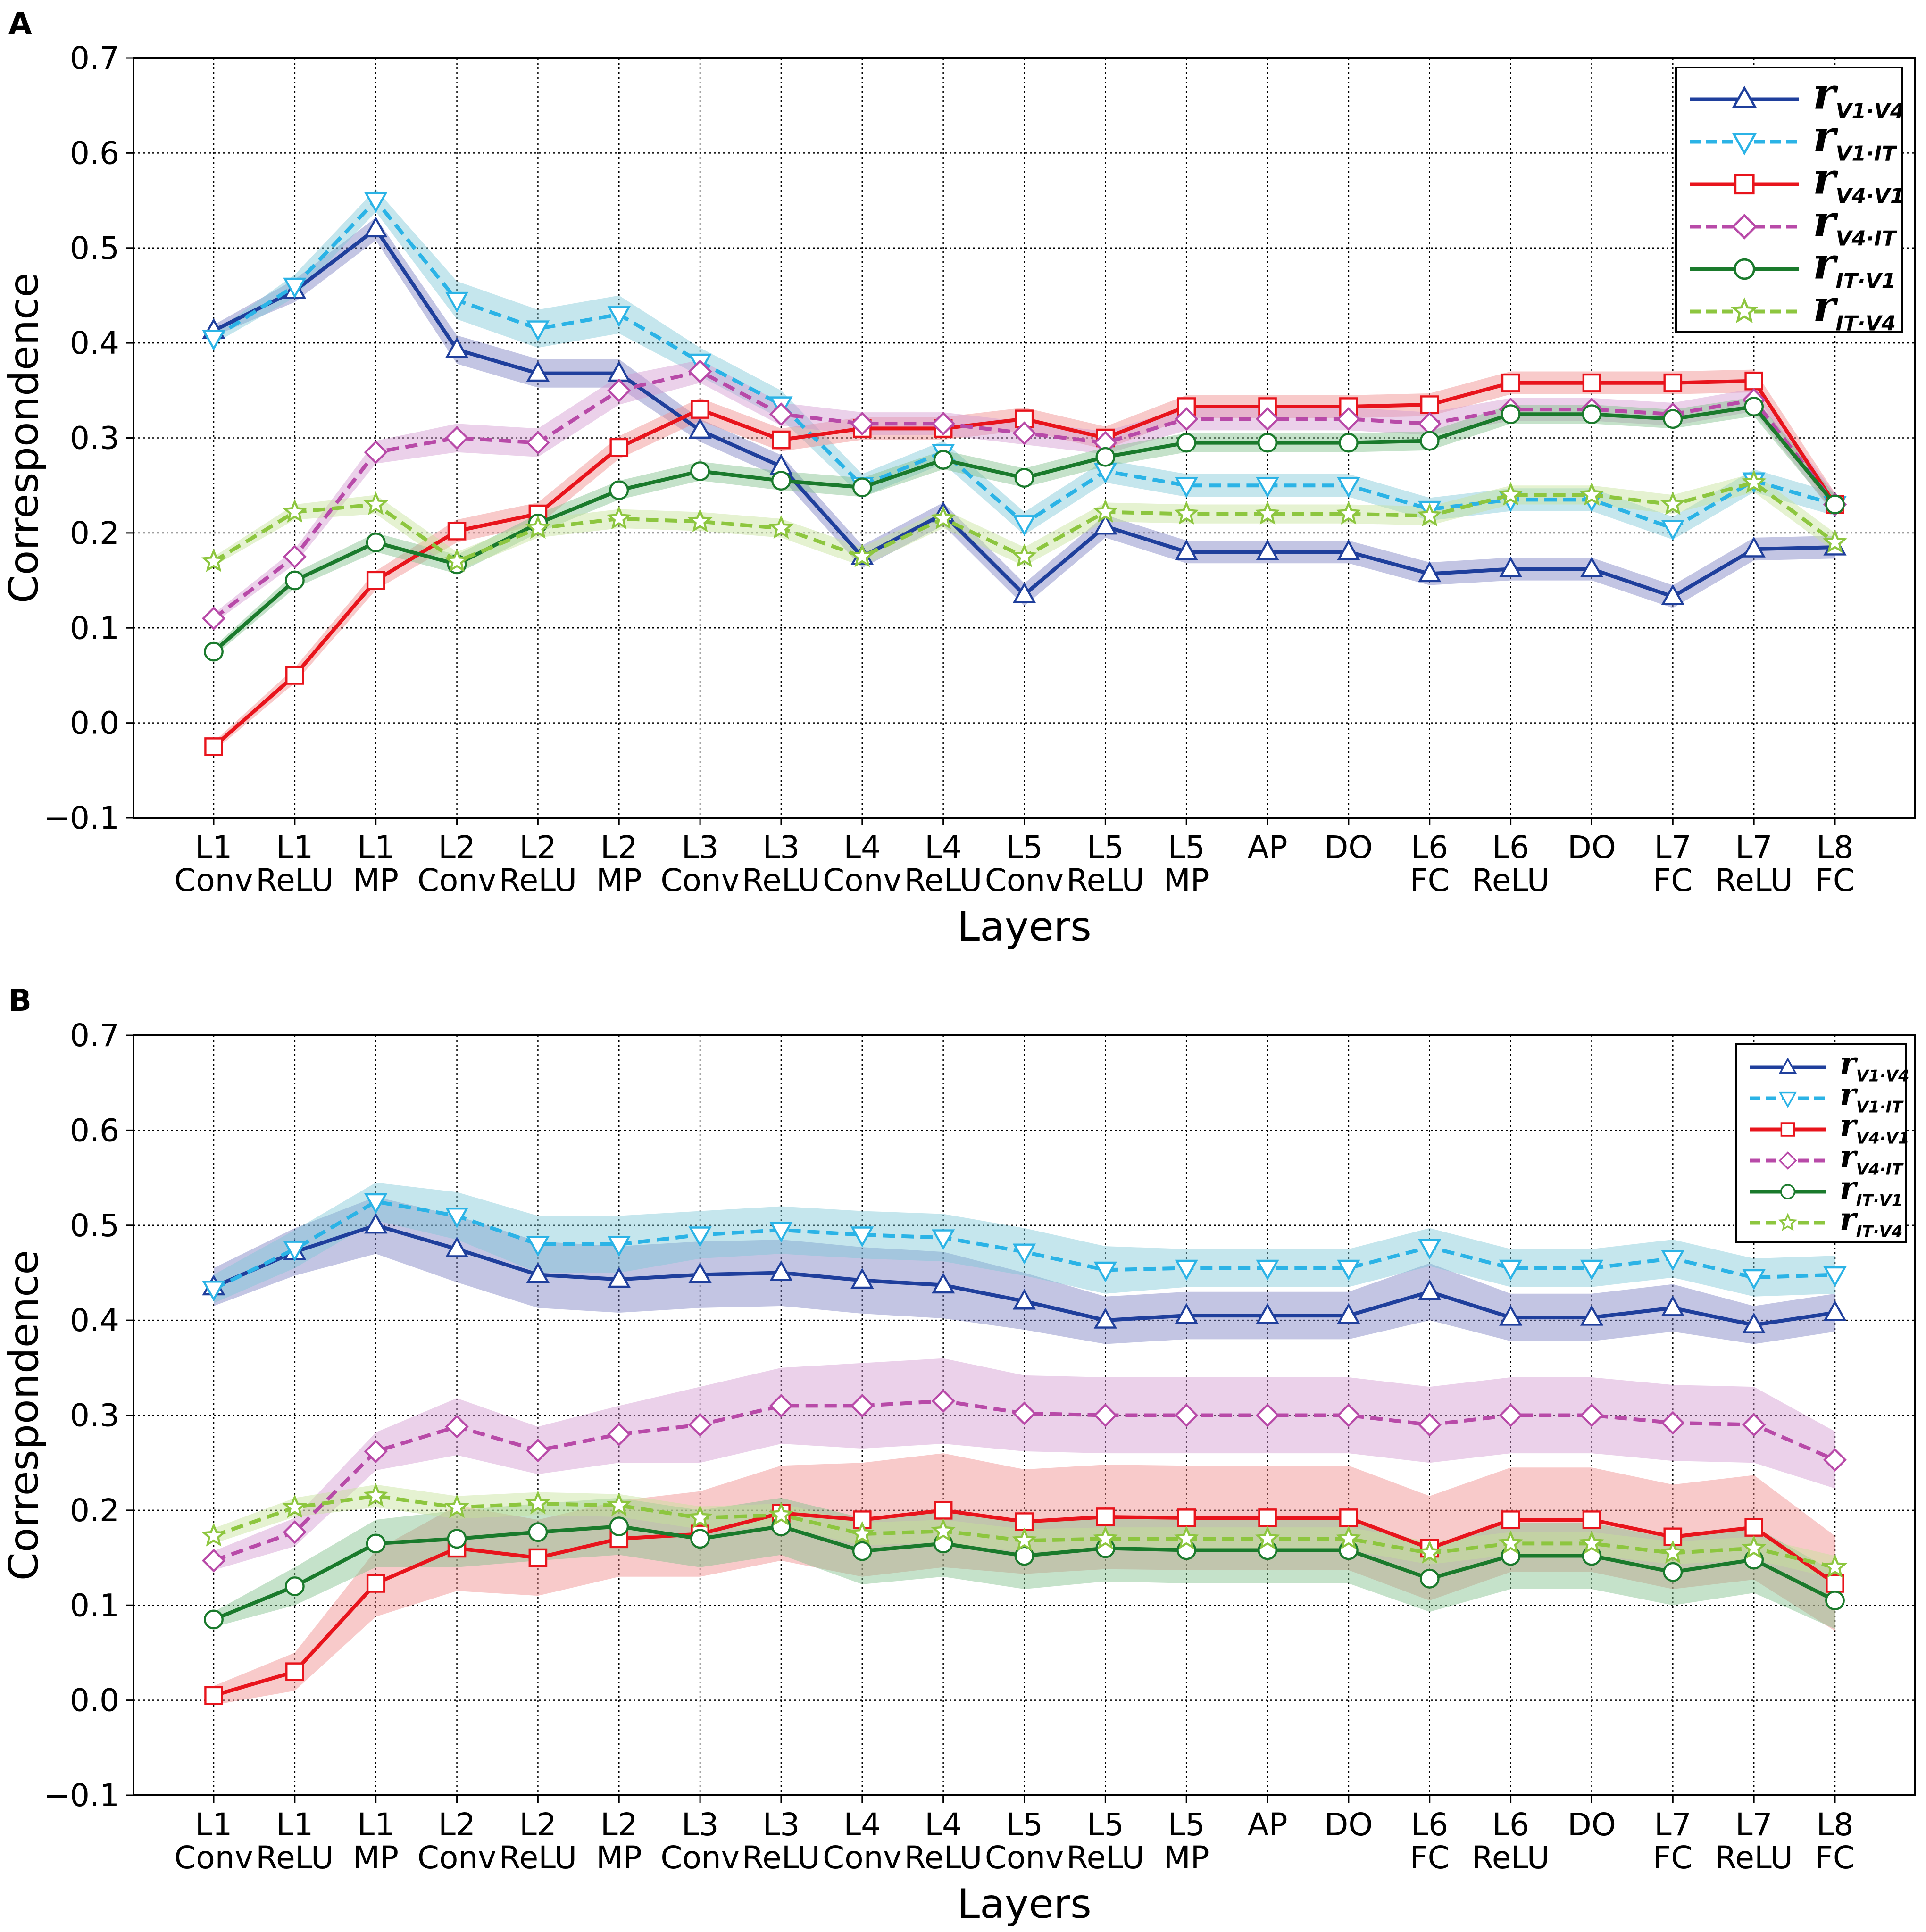  Describe the element at coordinates (943, 1825) in the screenshot. I see `x-tick-label: L4` at that location.